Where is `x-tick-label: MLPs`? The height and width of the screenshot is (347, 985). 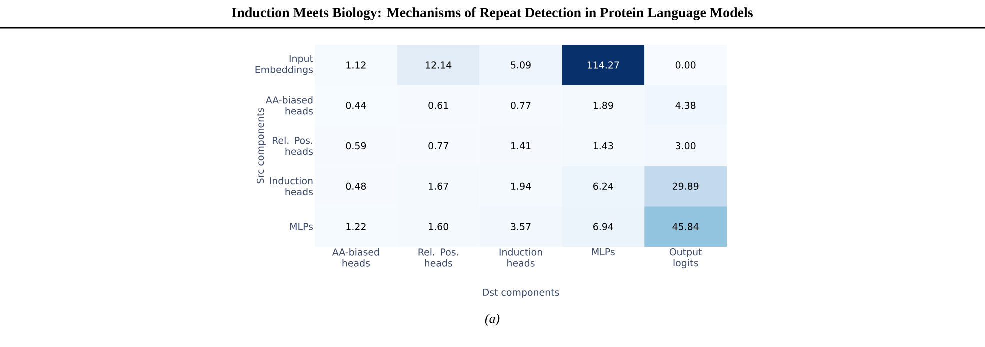
x-tick-label: MLPs is located at coordinates (603, 252).